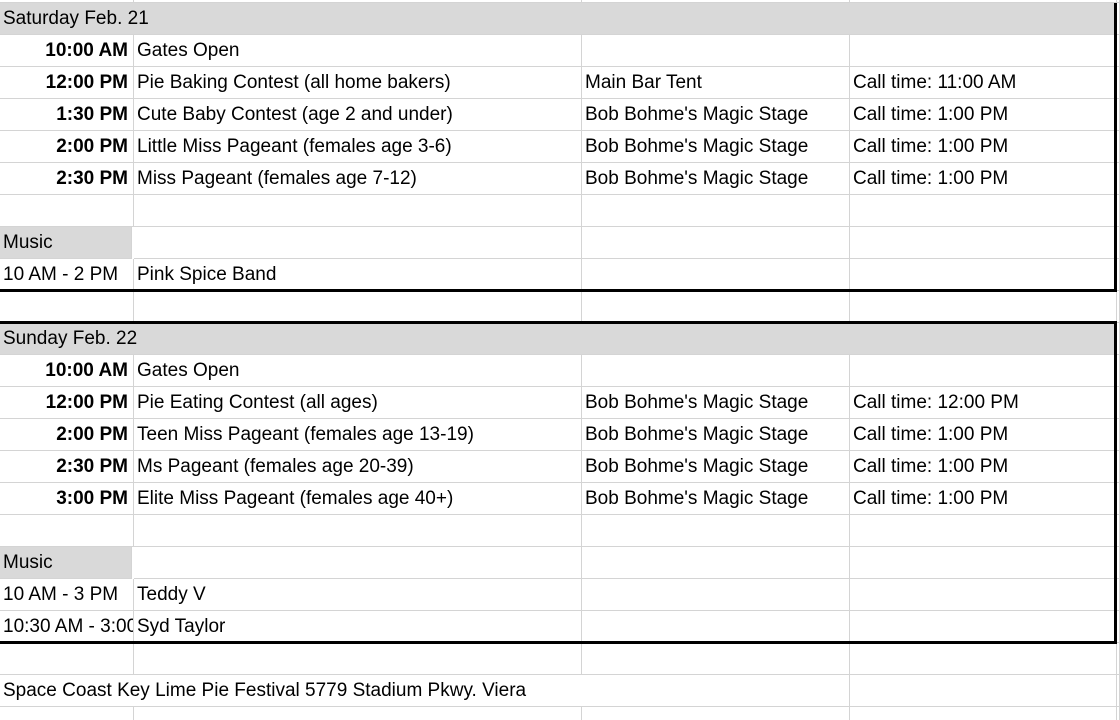 Image resolution: width=1120 pixels, height=720 pixels. What do you see at coordinates (358, 179) in the screenshot?
I see `event-cell: Miss Pageant (females age 7-12)` at bounding box center [358, 179].